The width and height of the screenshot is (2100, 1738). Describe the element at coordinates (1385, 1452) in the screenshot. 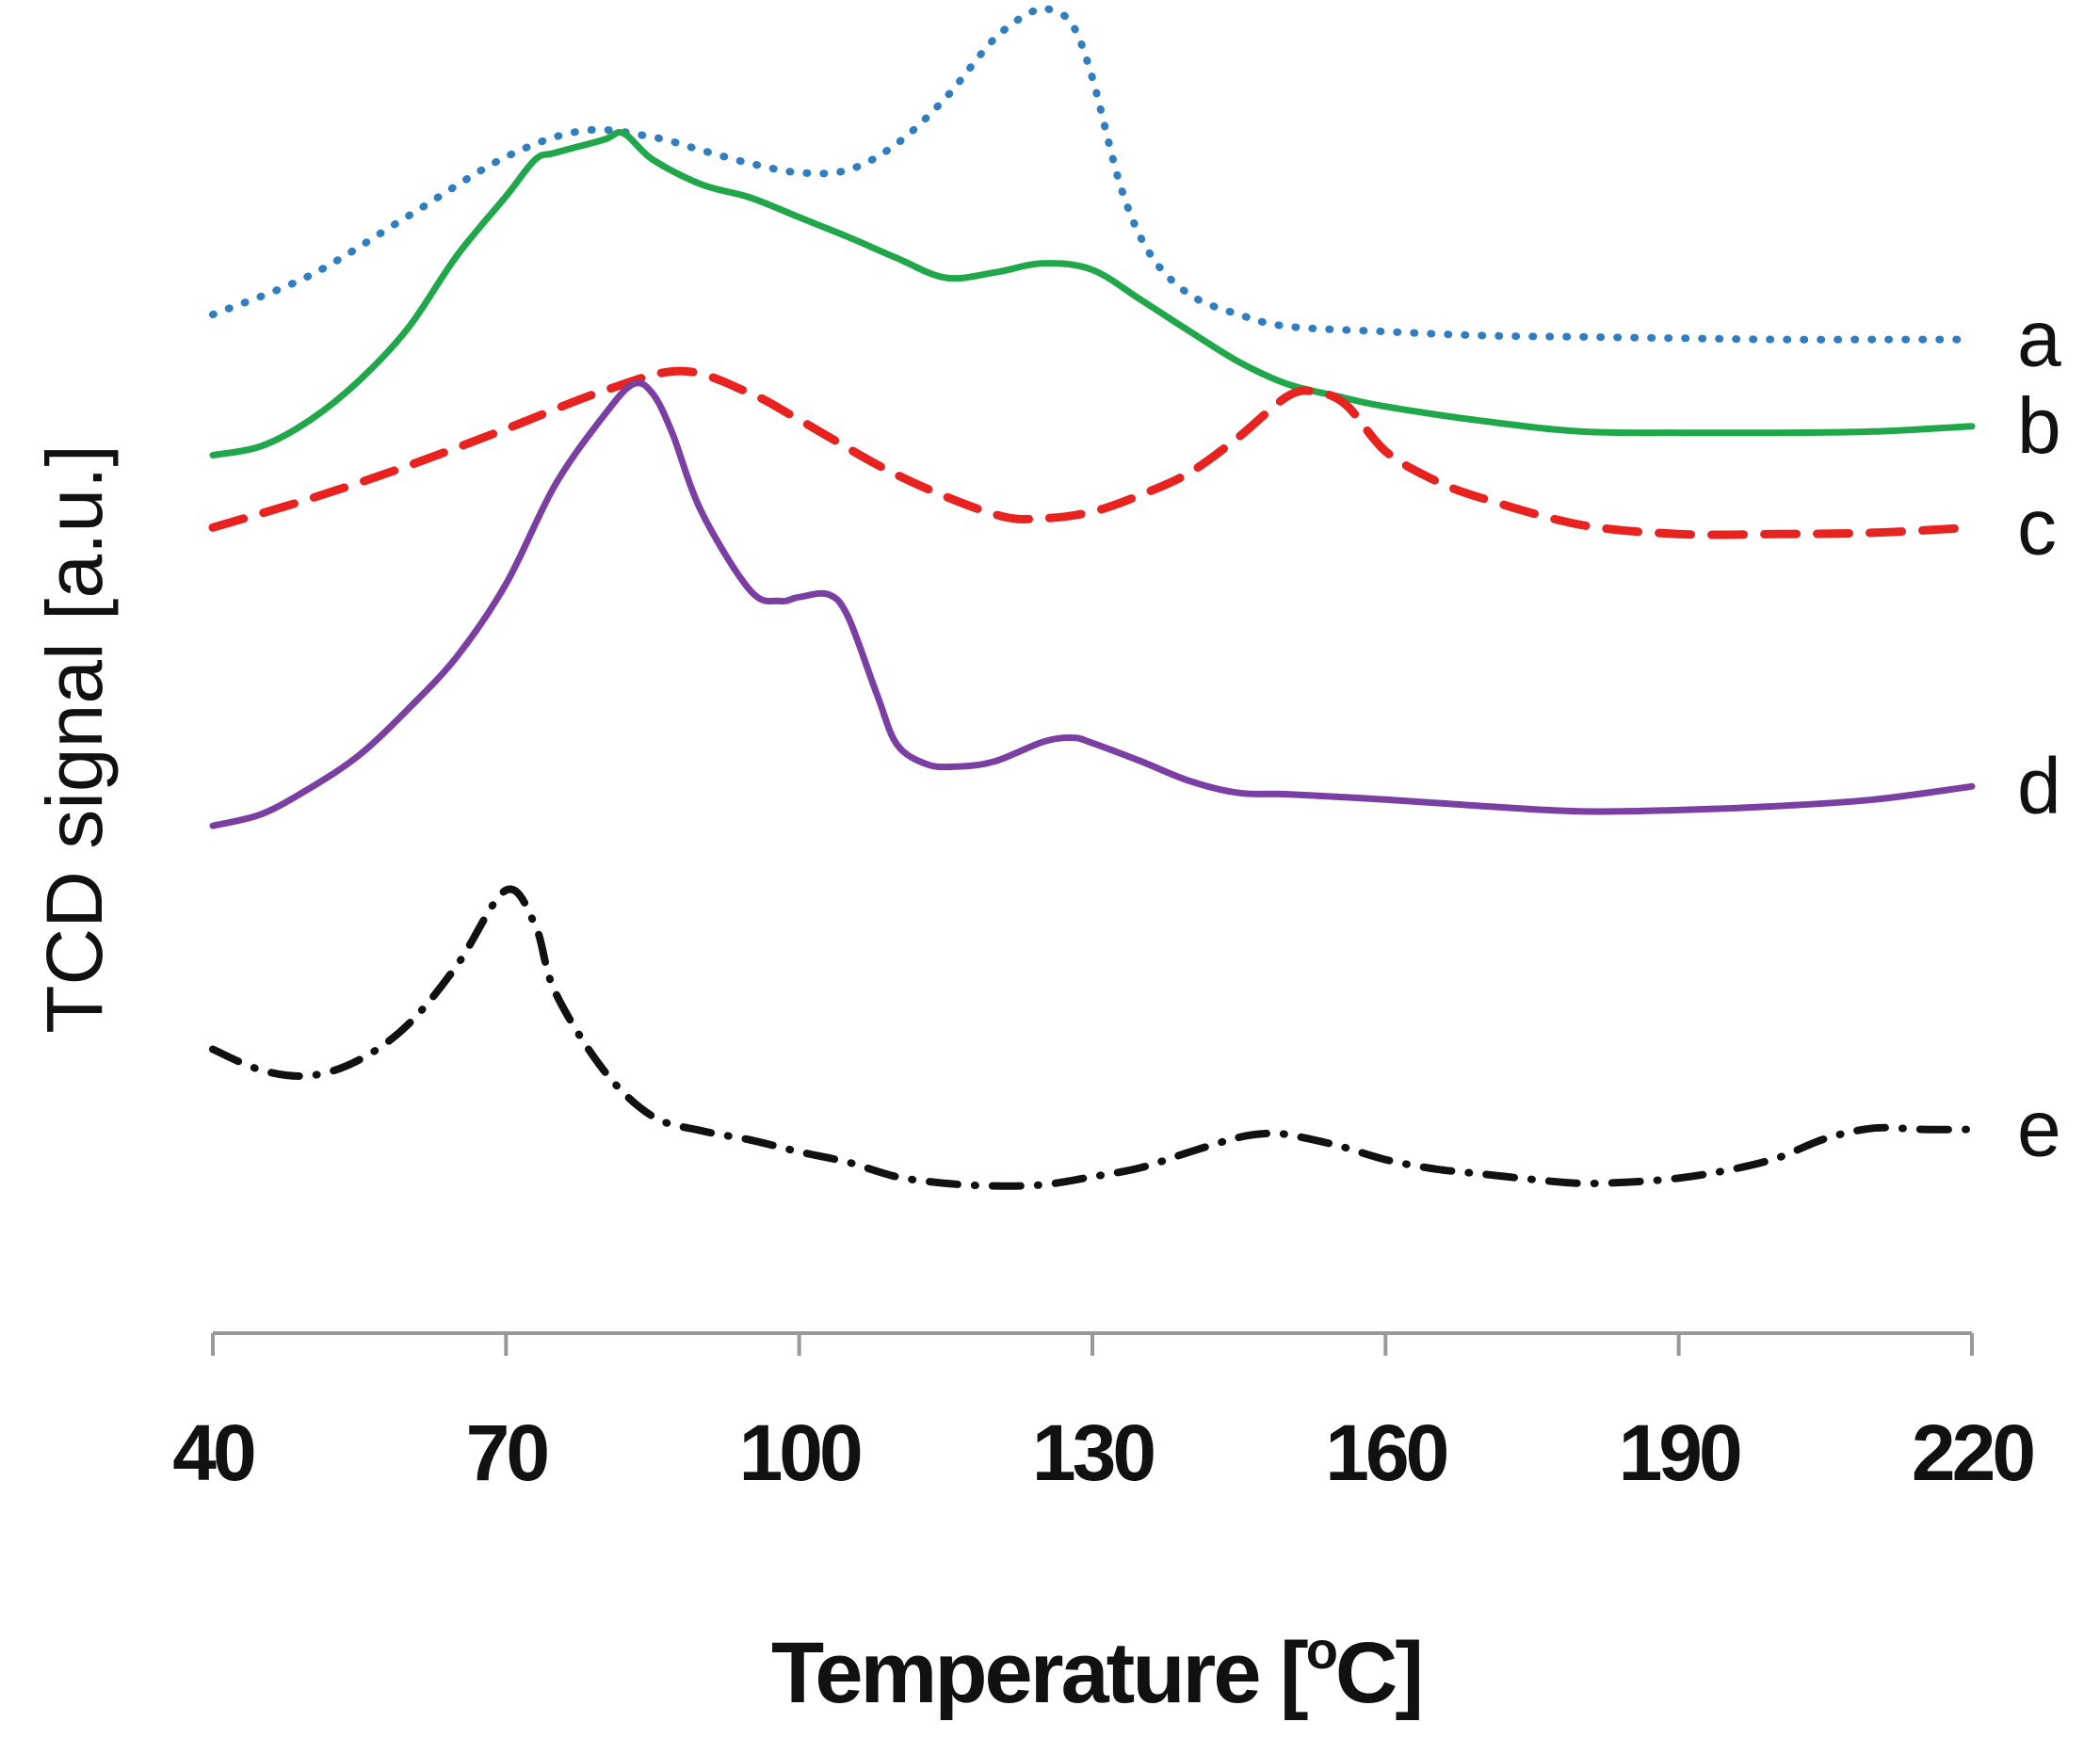

I see `x-tick-label-160: 160` at that location.